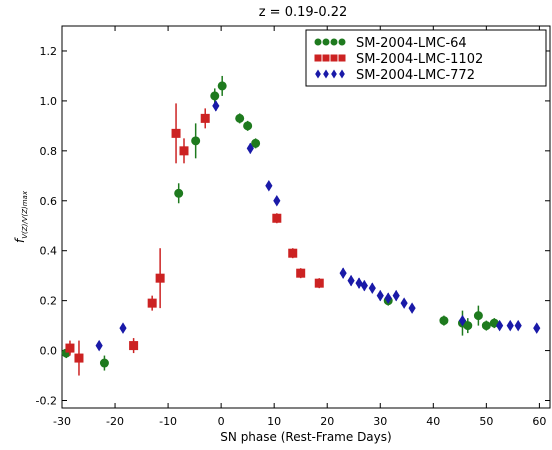  Describe the element at coordinates (539, 421) in the screenshot. I see `x-tick-label: 60` at that location.